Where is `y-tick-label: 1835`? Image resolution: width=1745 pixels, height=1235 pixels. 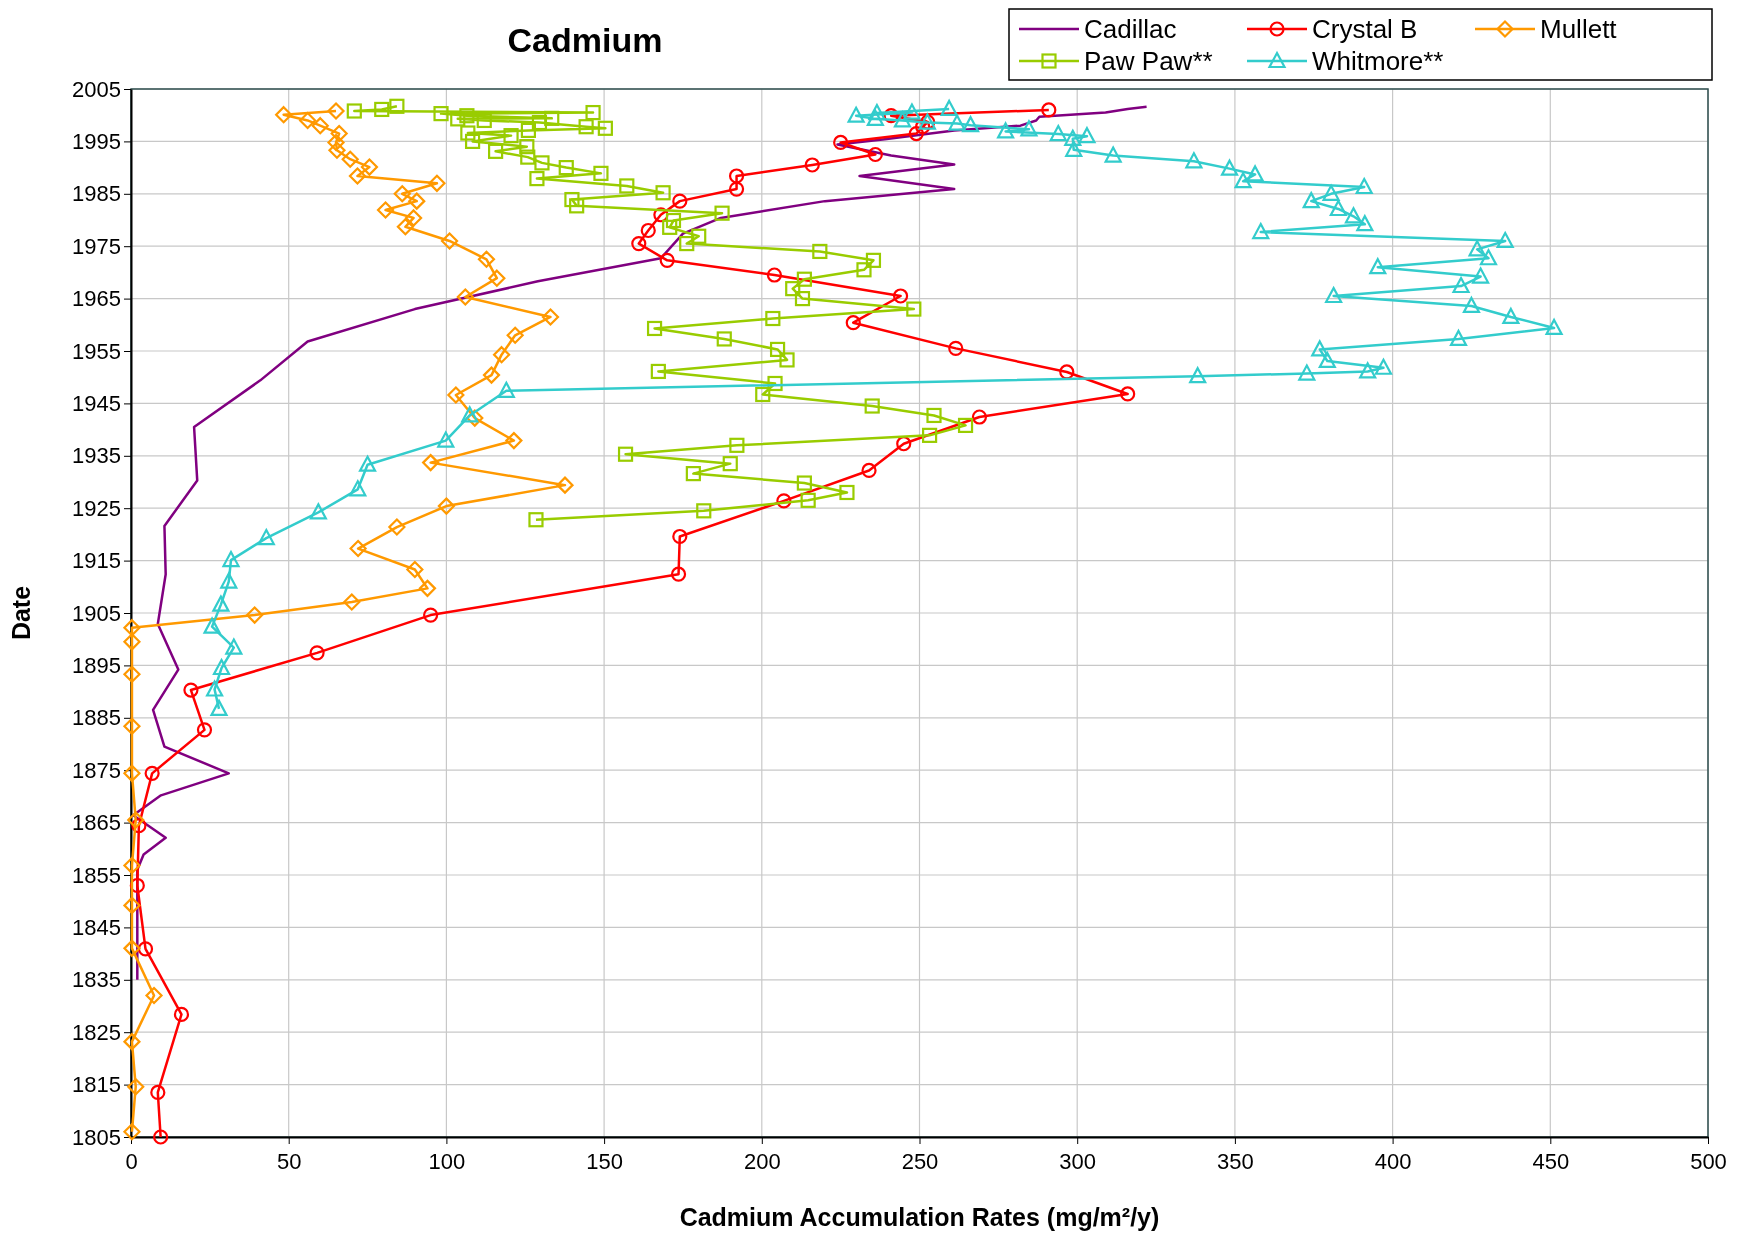
y-tick-label: 1835 is located at coordinates (96, 980).